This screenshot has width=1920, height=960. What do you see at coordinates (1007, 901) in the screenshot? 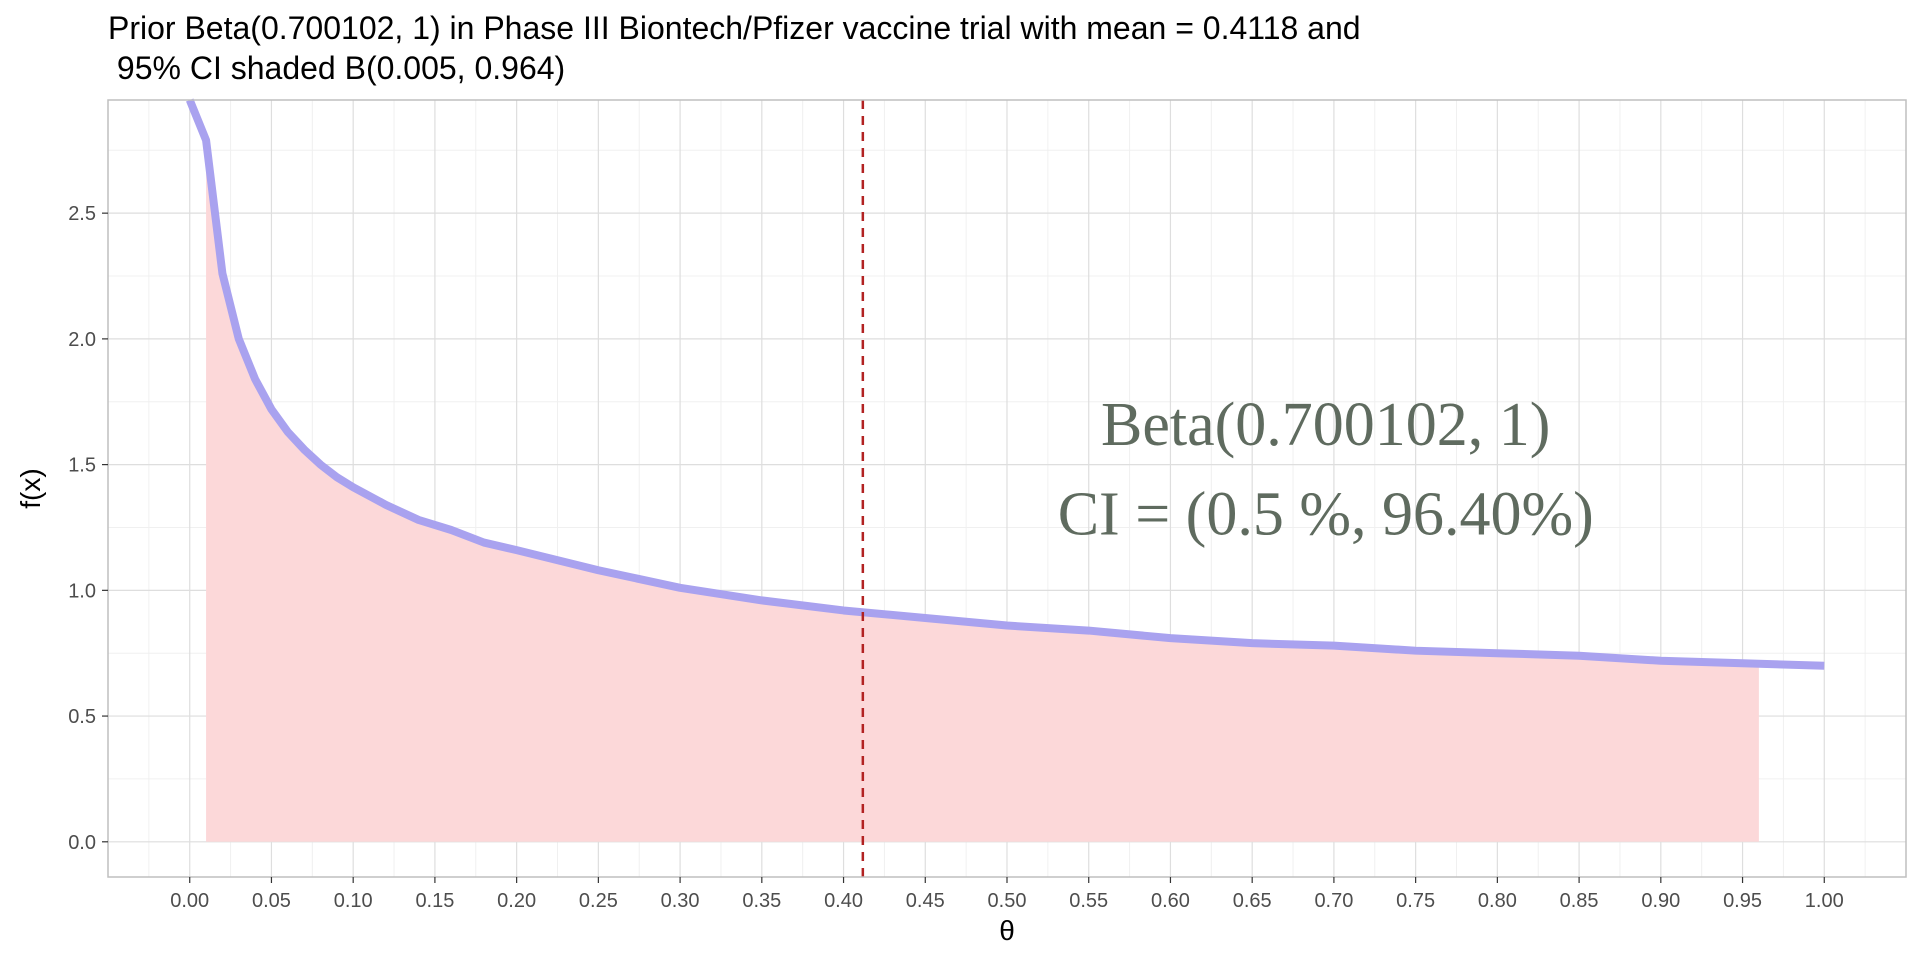
I see `x-tick-label: 0.50` at bounding box center [1007, 901].